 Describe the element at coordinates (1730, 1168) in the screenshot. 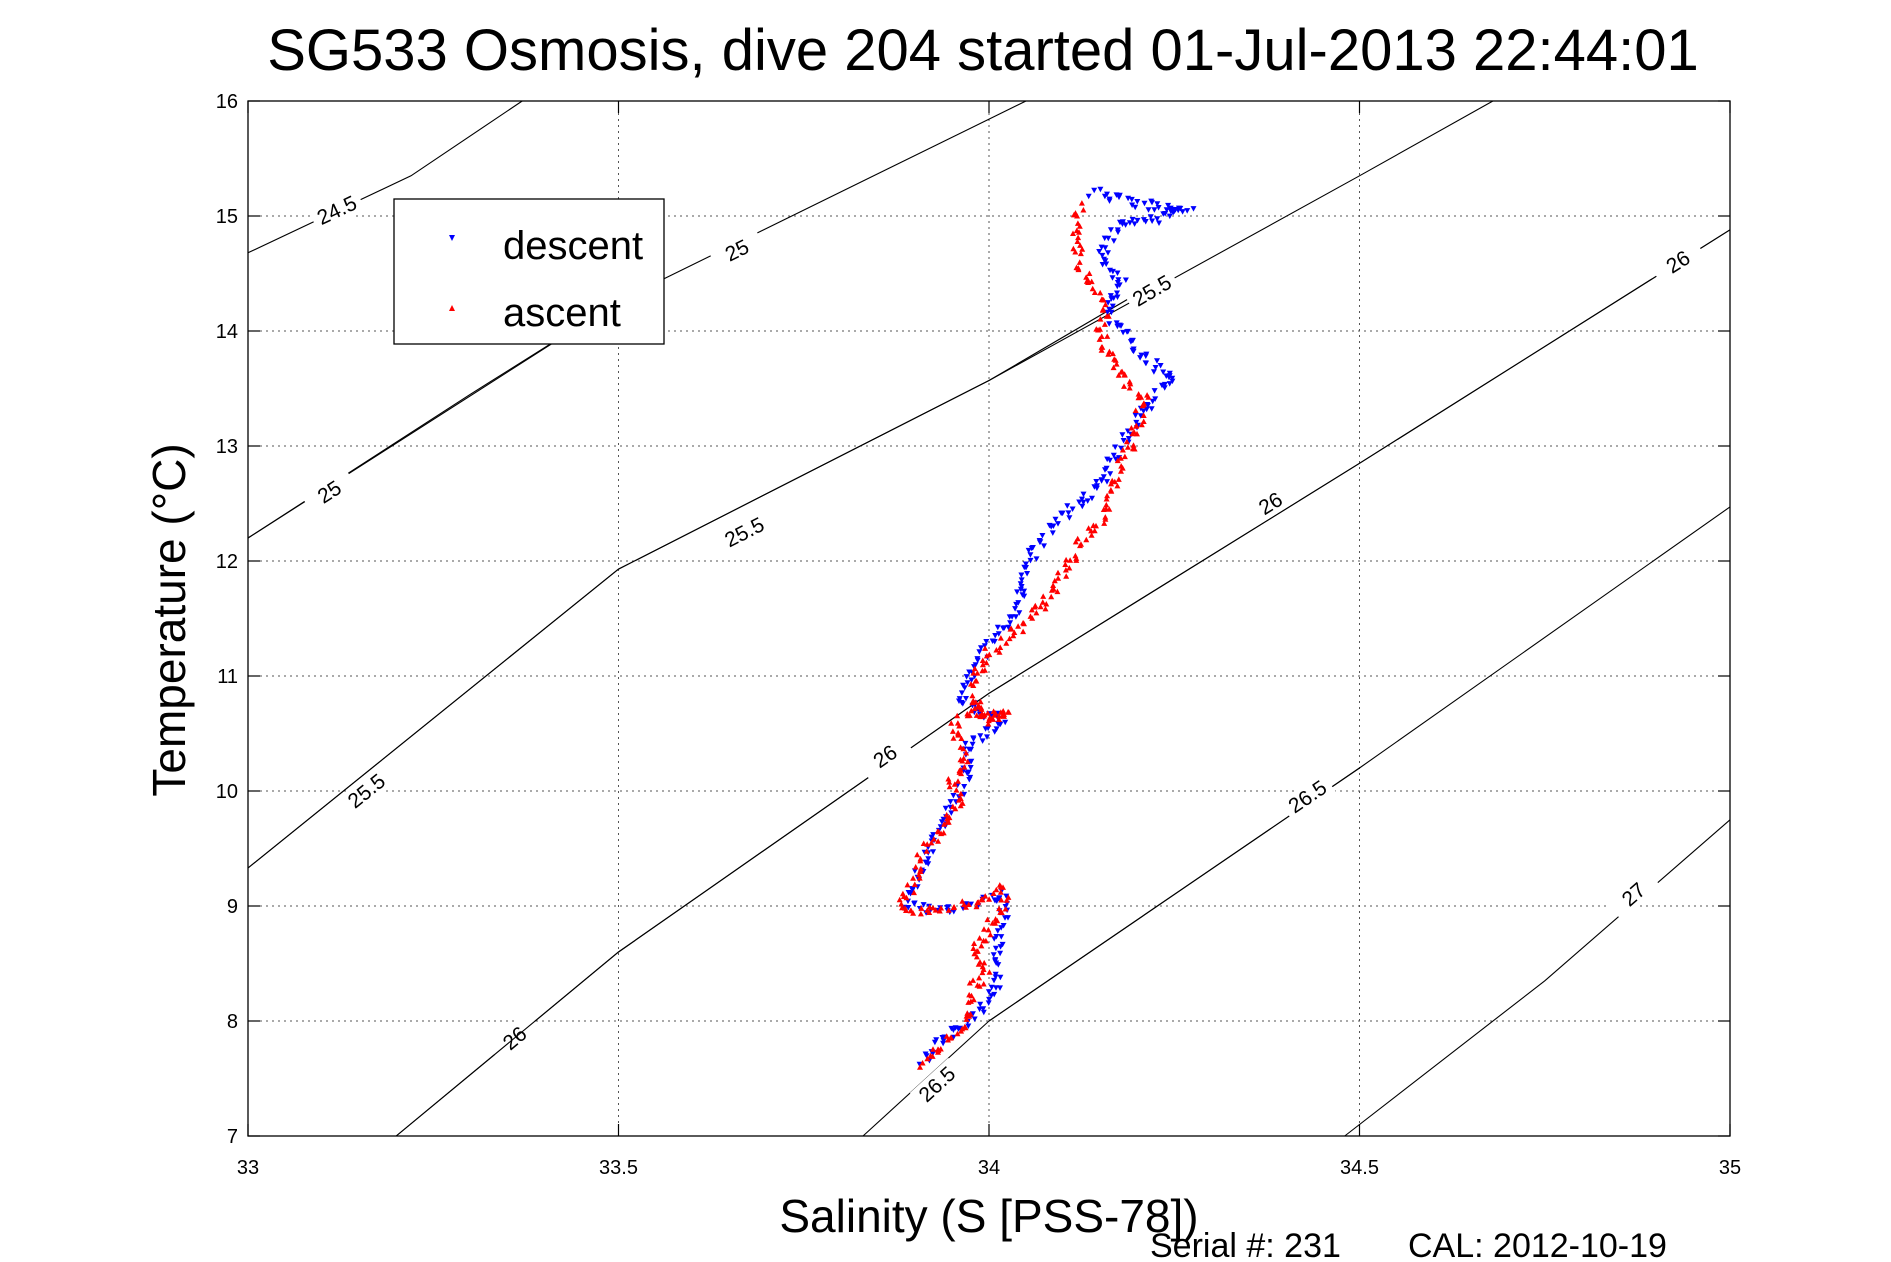

I see `x-tick-label: 35` at that location.